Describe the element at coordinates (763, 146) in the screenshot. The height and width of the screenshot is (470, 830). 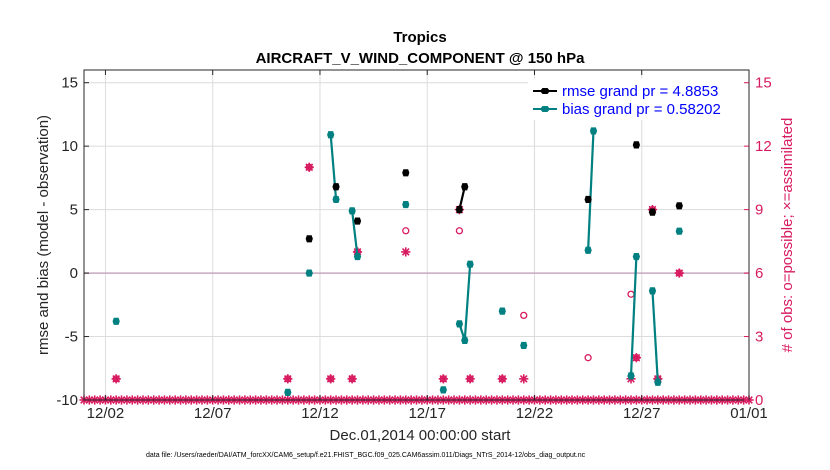
I see `y2-tick-label: 12` at that location.